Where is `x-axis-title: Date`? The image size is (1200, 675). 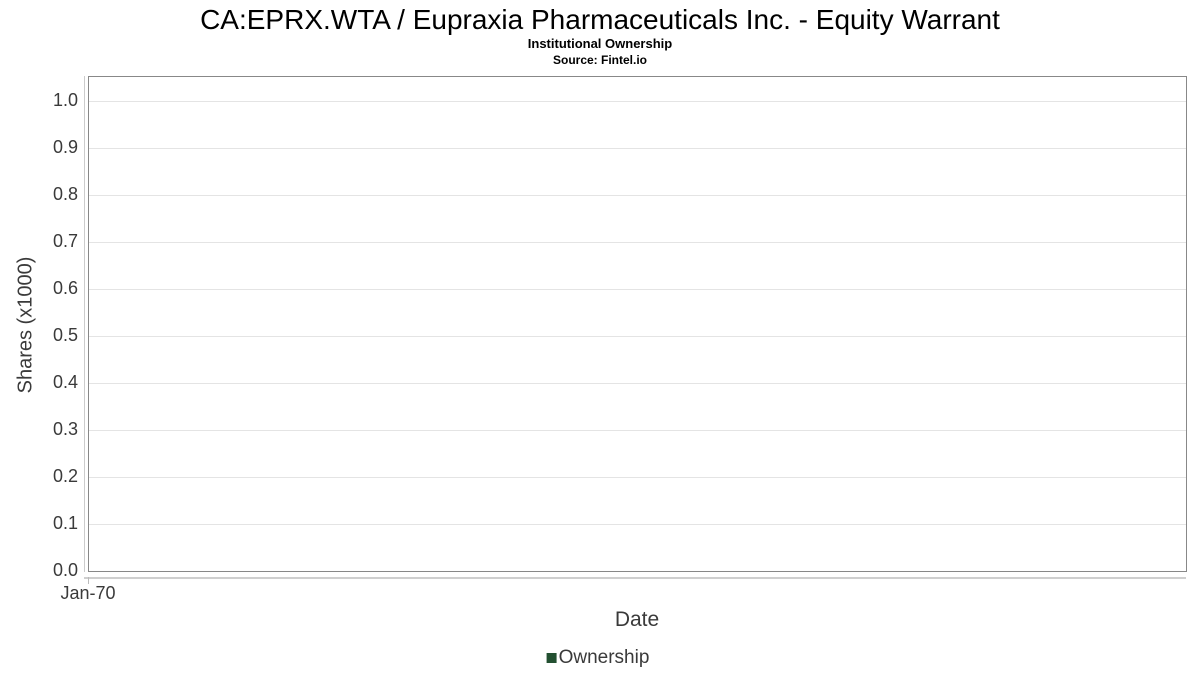 x-axis-title: Date is located at coordinates (637, 619).